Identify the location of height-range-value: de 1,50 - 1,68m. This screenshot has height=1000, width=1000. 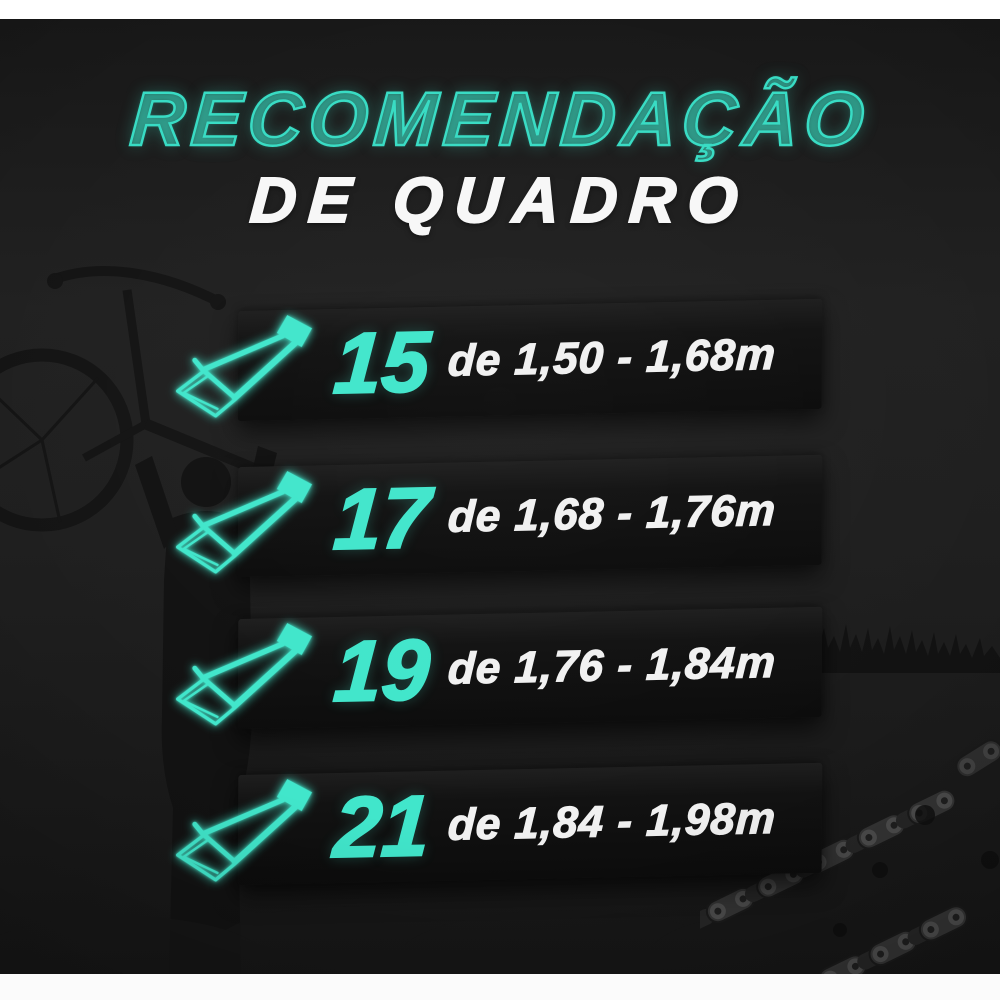
(612, 357).